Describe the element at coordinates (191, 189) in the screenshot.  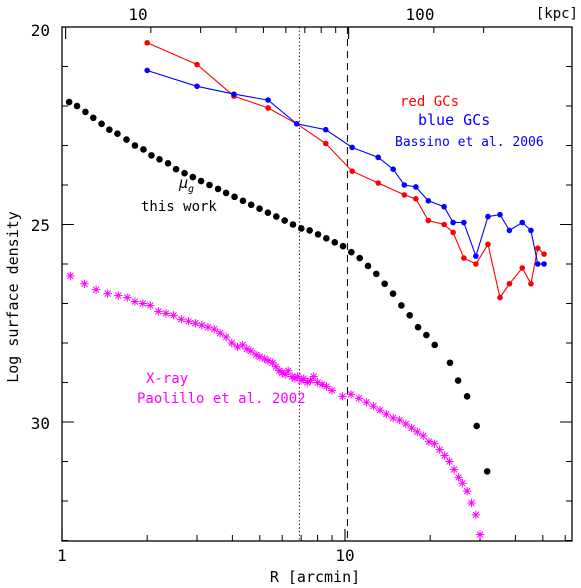
I see `mu-subscript: g` at that location.